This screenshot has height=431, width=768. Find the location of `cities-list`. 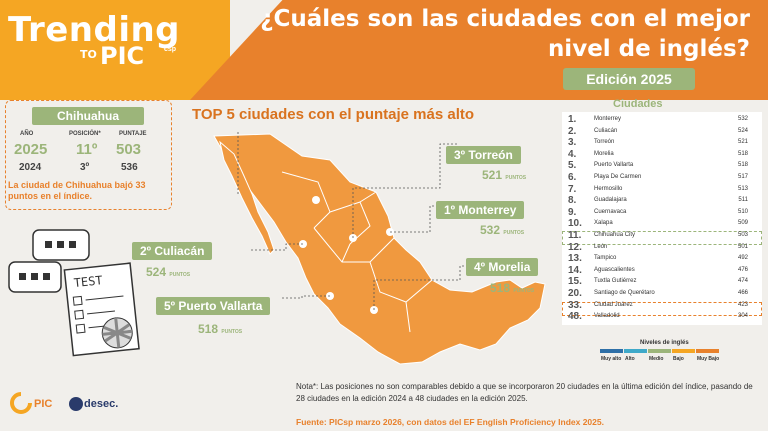

cities-list is located at coordinates (662, 218).